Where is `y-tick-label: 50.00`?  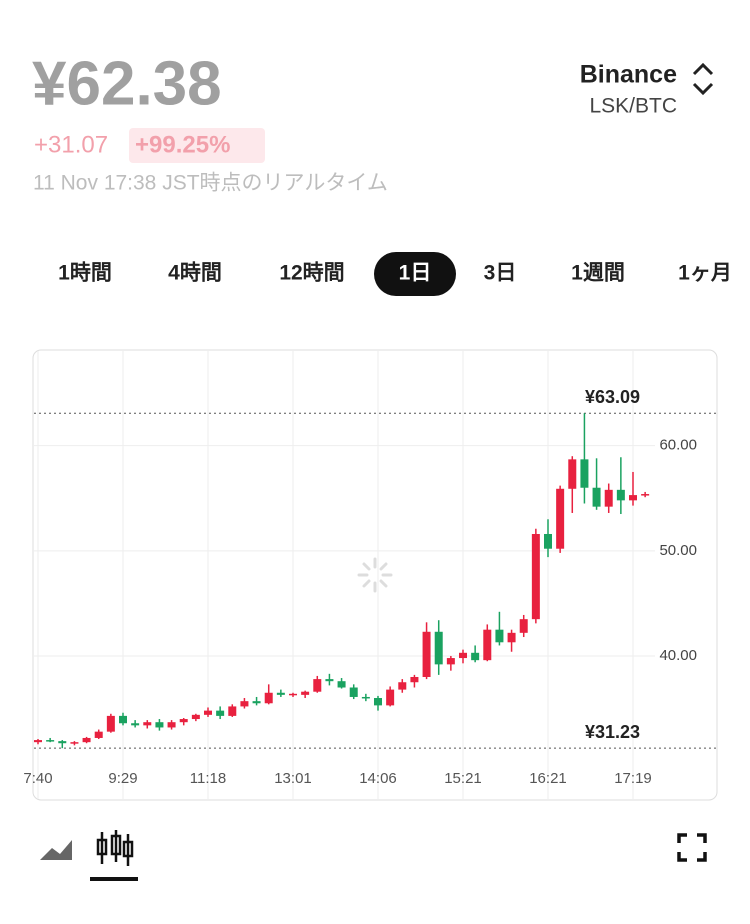 y-tick-label: 50.00 is located at coordinates (678, 550).